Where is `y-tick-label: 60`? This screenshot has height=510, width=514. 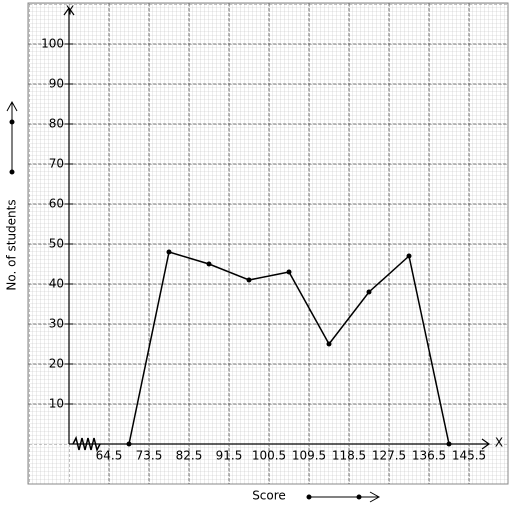
y-tick-label: 60 is located at coordinates (56, 204).